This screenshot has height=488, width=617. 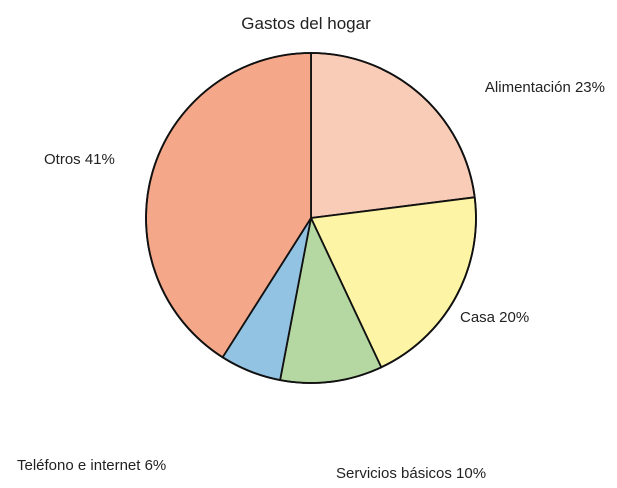 What do you see at coordinates (79, 159) in the screenshot?
I see `slice-label-otros: Otros 41%` at bounding box center [79, 159].